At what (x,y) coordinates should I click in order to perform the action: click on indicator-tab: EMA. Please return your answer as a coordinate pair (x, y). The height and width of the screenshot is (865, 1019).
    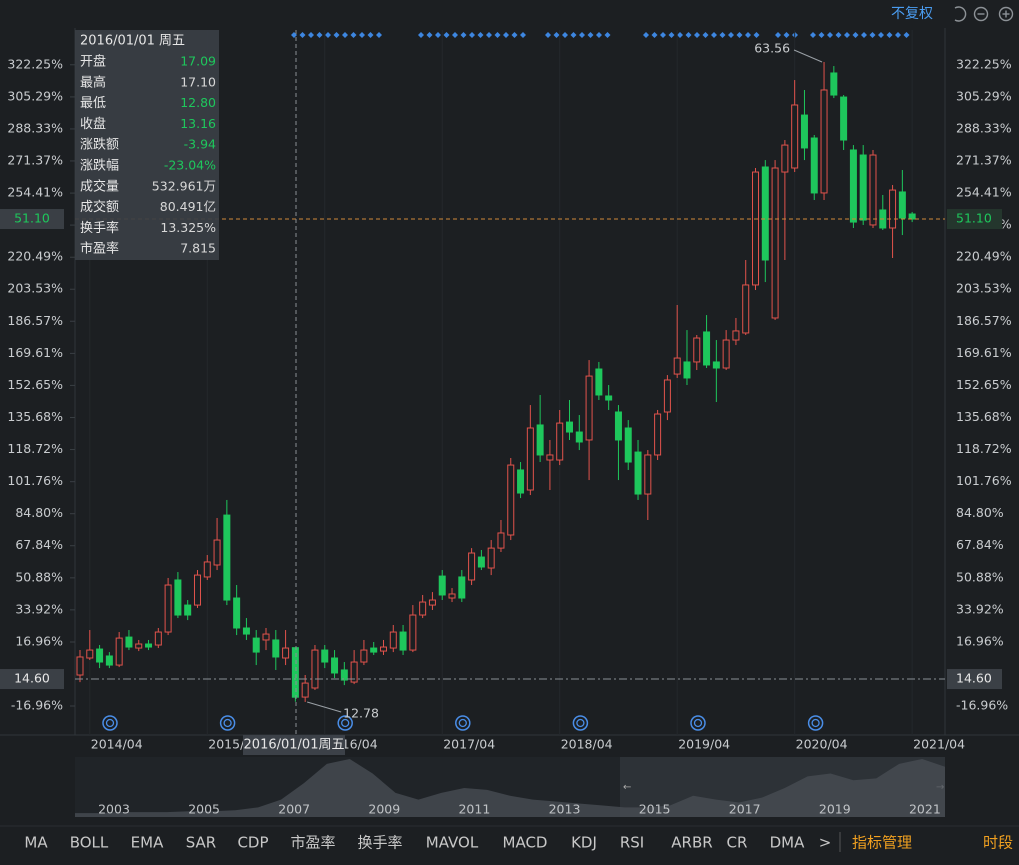
    Looking at the image, I should click on (147, 843).